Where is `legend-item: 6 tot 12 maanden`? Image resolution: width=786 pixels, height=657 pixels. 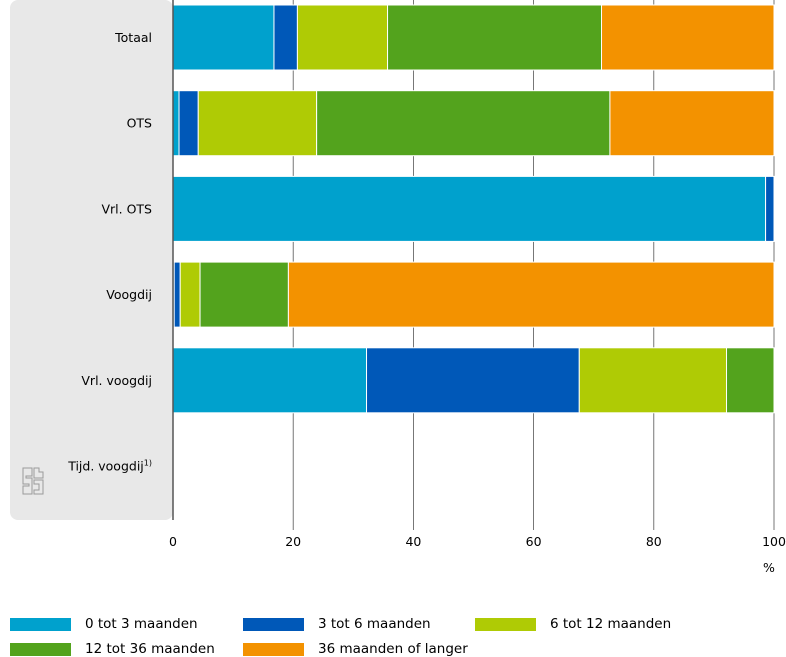 legend-item: 6 tot 12 maanden is located at coordinates (573, 624).